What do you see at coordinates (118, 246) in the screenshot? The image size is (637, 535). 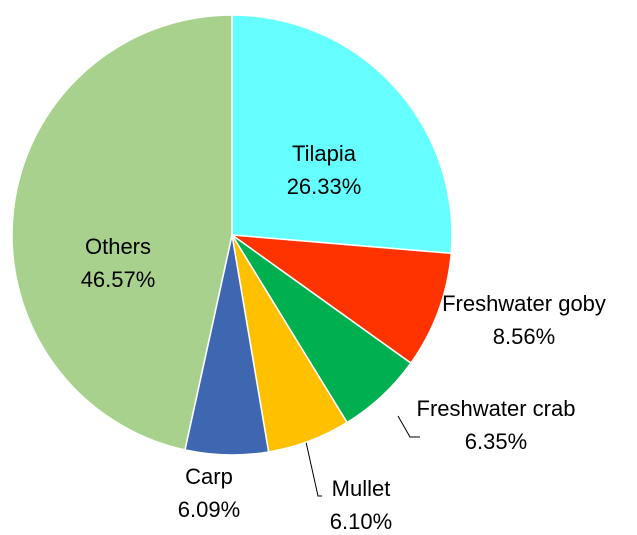 I see `slice-label: Others` at bounding box center [118, 246].